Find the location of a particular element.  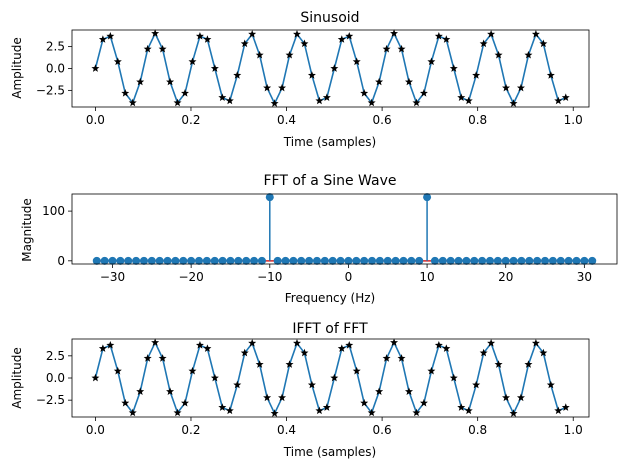

fft-xtick-label: 10 is located at coordinates (426, 277).